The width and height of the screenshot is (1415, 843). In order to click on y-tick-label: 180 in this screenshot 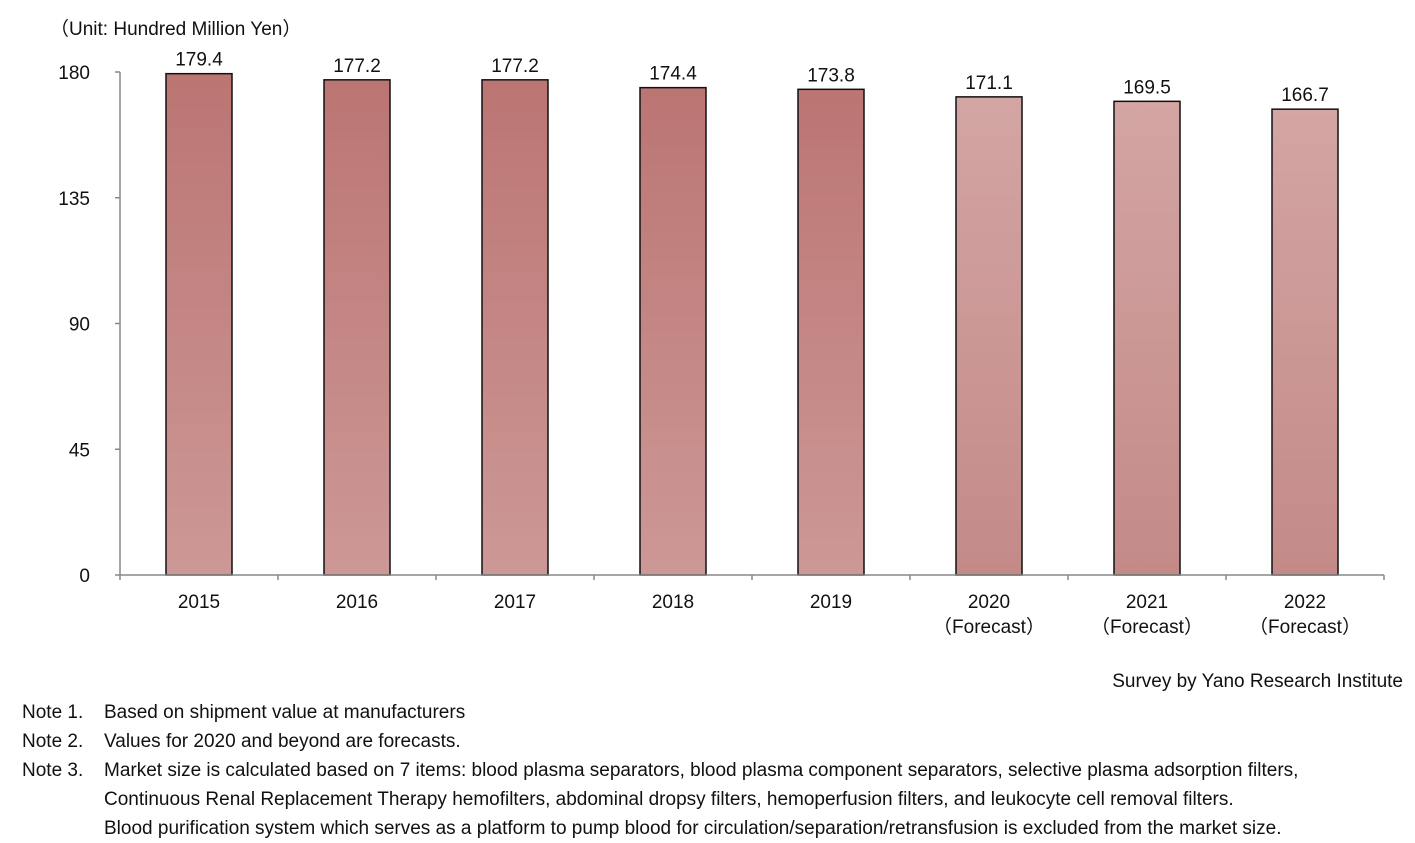, I will do `click(74, 73)`.